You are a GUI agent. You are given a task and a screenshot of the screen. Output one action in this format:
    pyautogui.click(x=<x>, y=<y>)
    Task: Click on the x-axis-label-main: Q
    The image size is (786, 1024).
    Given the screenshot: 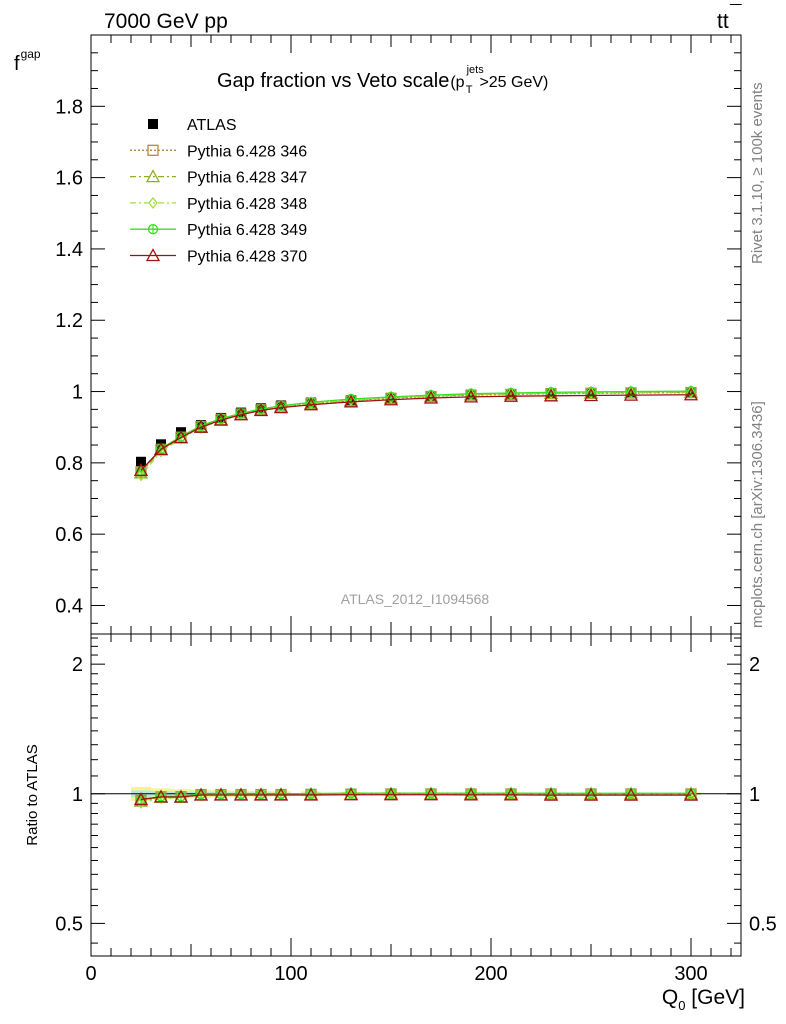 What is the action you would take?
    pyautogui.click(x=670, y=997)
    